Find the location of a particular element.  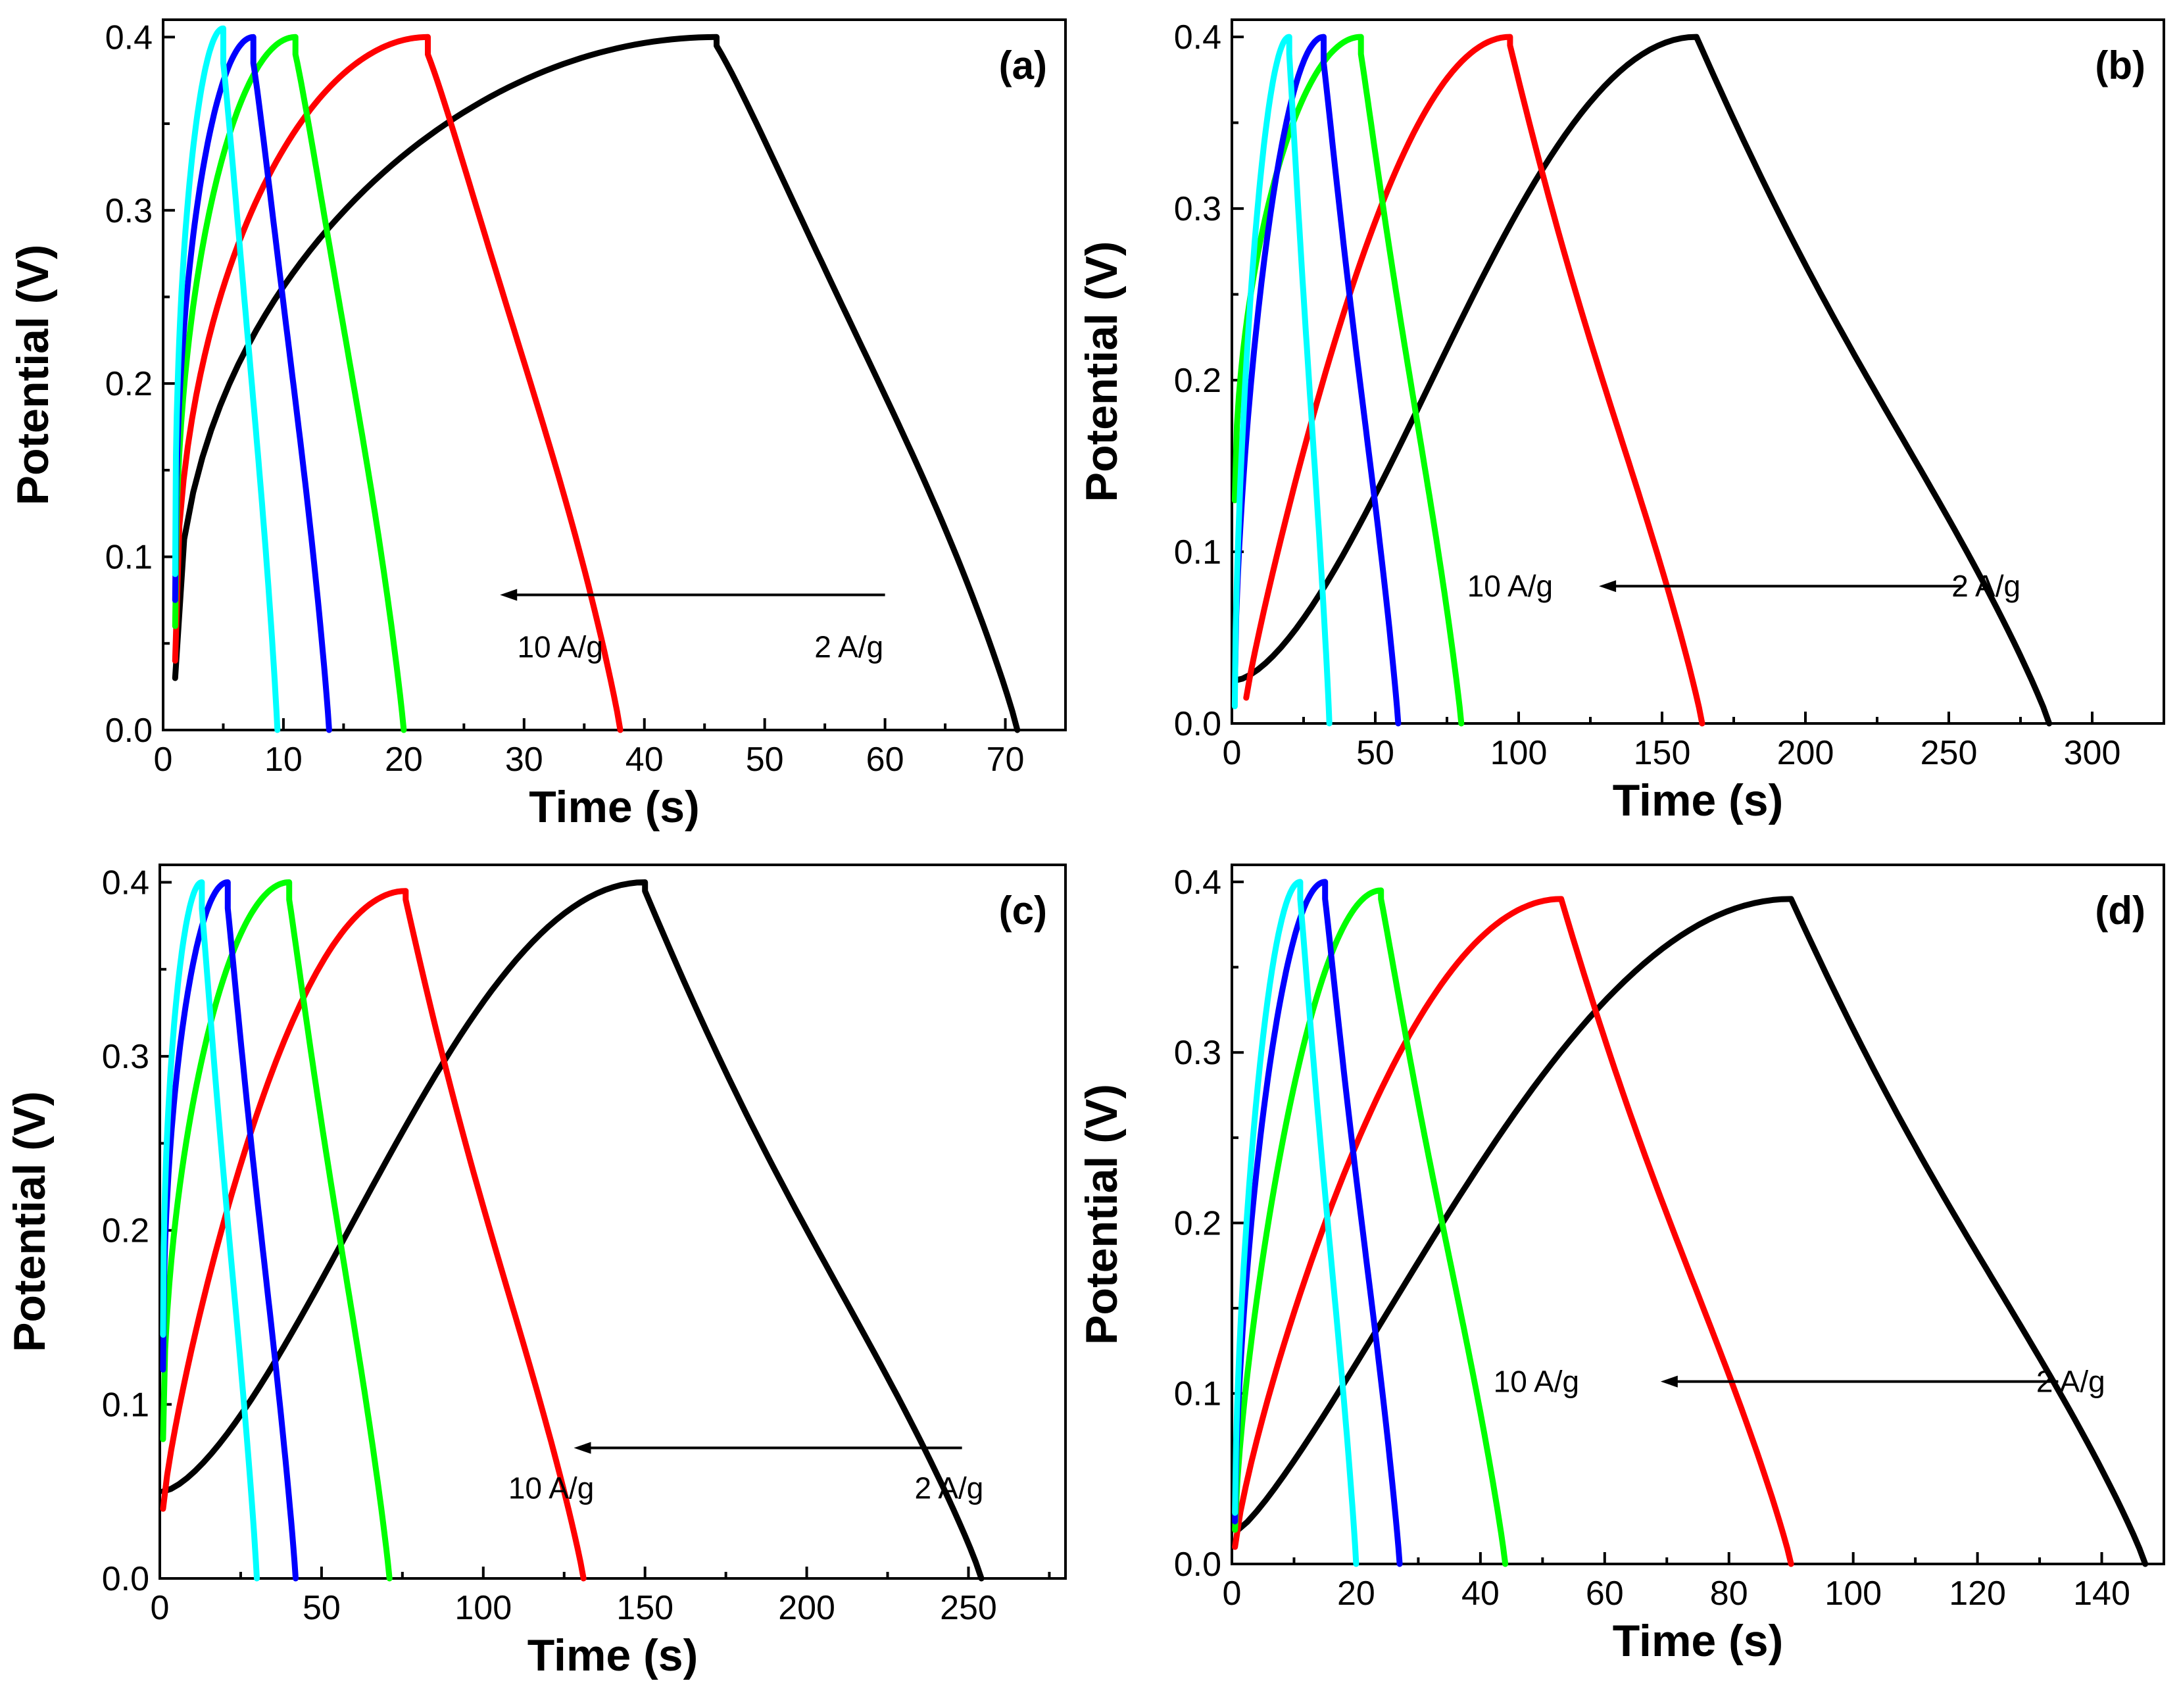

panel-label: (c) is located at coordinates (1023, 911).